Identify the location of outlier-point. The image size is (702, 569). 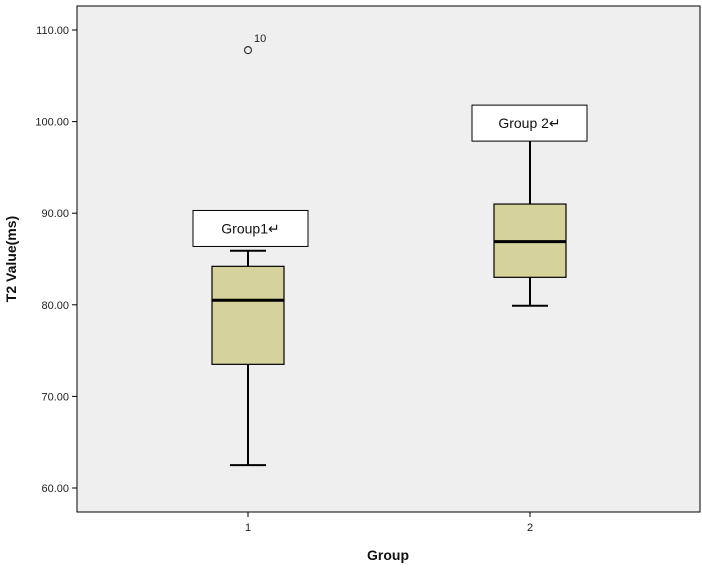
(248, 50).